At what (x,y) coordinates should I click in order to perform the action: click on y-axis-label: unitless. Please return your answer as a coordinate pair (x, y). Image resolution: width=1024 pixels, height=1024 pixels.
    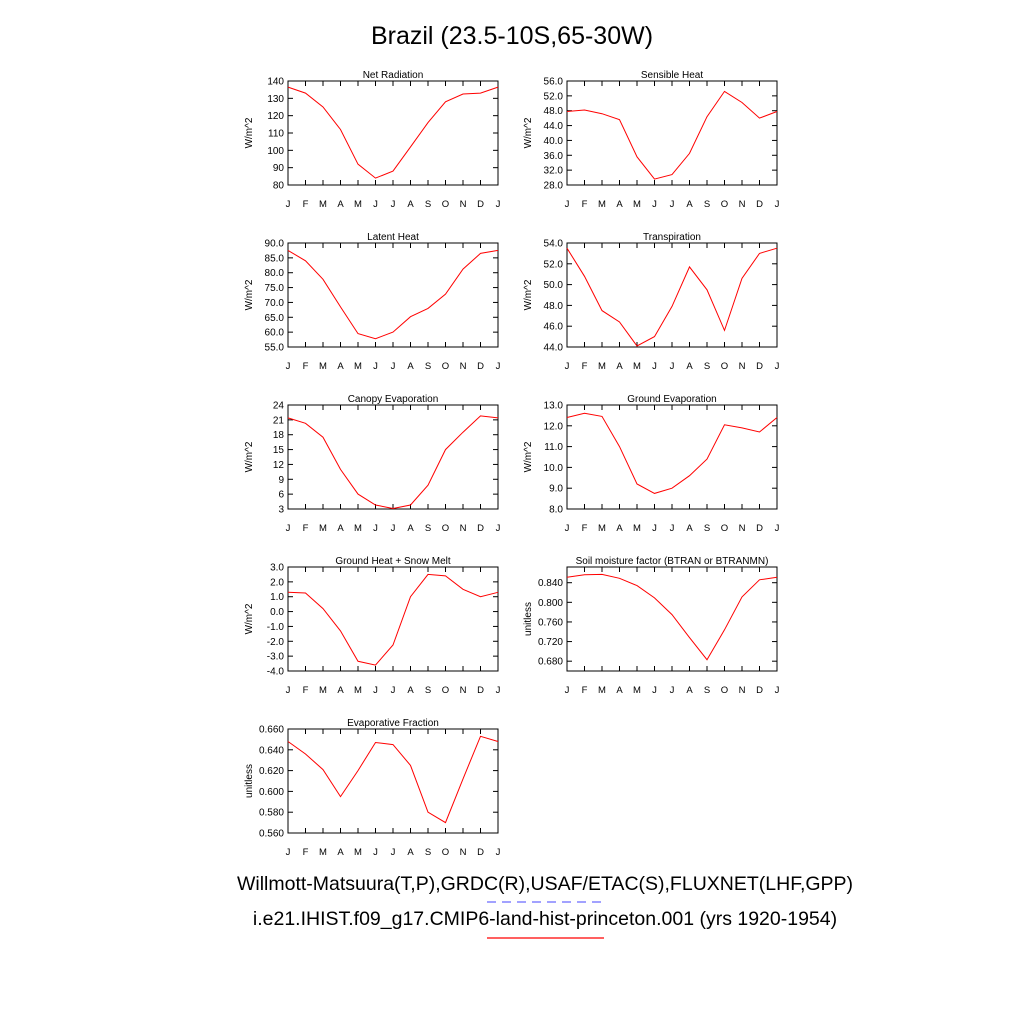
    Looking at the image, I should click on (528, 619).